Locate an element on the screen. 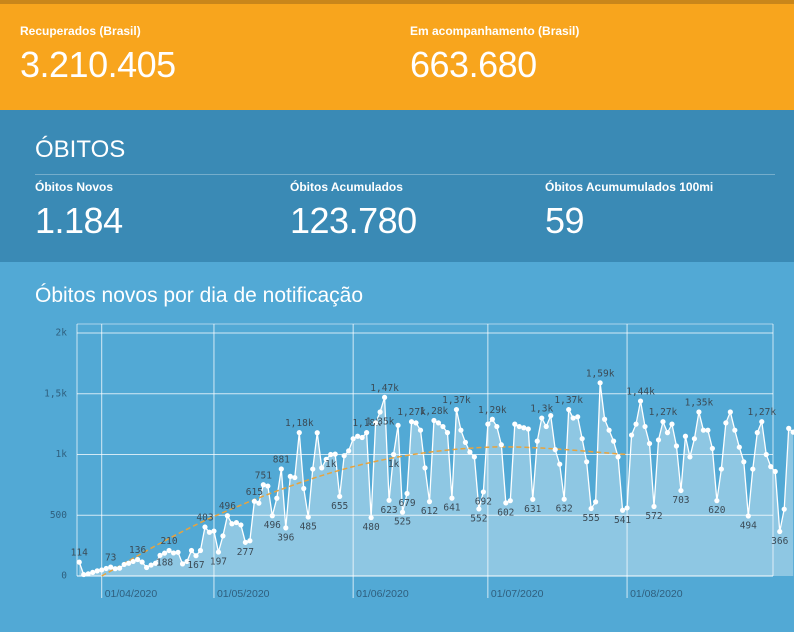 This screenshot has width=794, height=632. data-label: 541 is located at coordinates (622, 520).